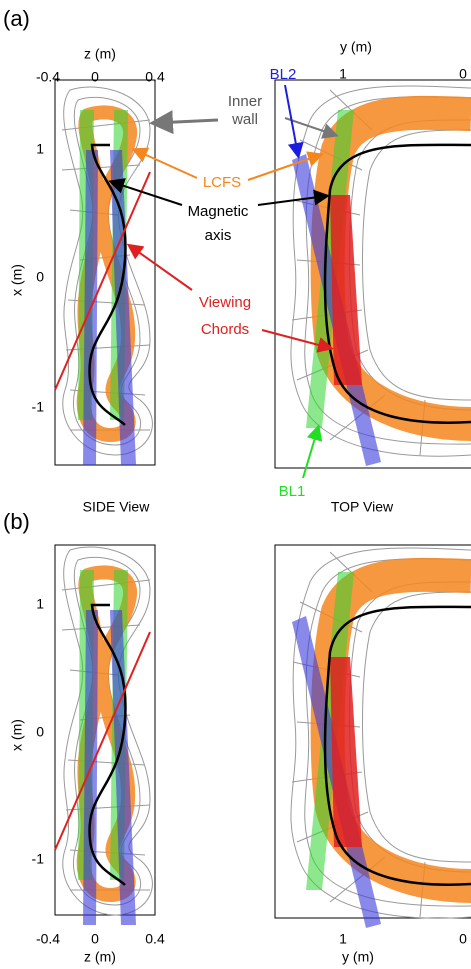  Describe the element at coordinates (16, 18) in the screenshot. I see `panel-label: (a)` at that location.